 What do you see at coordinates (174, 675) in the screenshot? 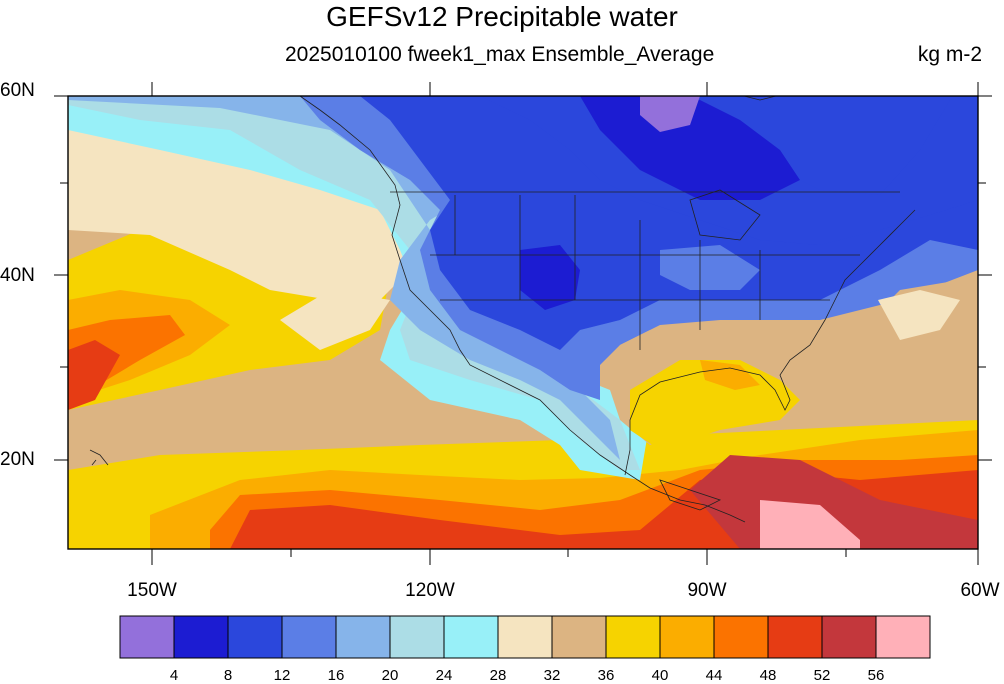
I see `colorbar-tick-label: 4` at bounding box center [174, 675].